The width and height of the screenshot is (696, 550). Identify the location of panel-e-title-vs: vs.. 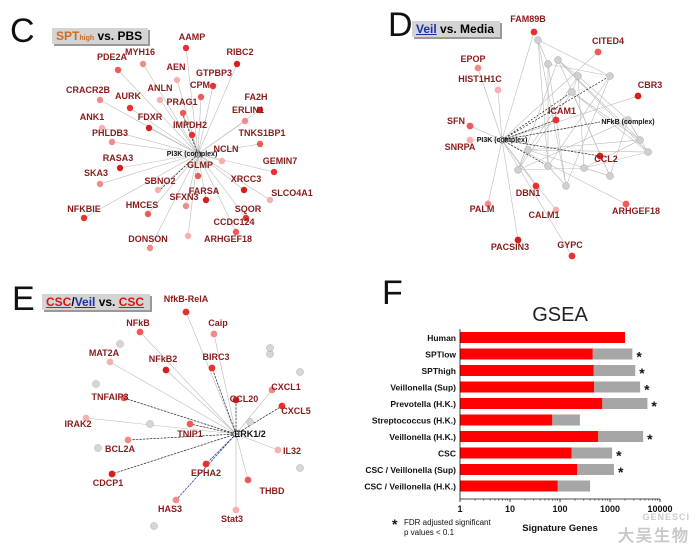
(107, 302).